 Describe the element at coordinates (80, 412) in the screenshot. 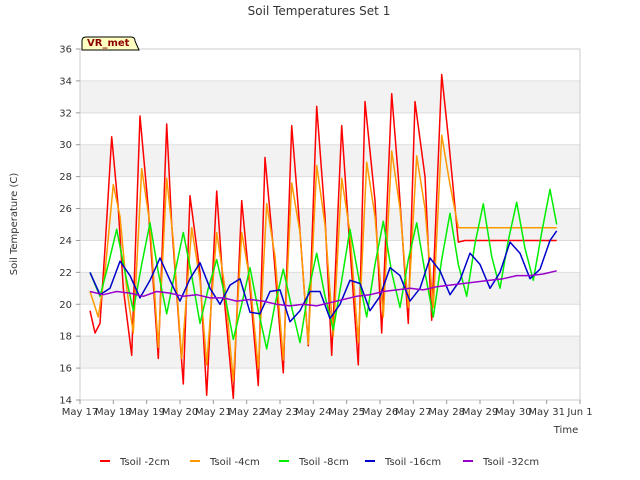

I see `x-tick-label: May 17` at that location.